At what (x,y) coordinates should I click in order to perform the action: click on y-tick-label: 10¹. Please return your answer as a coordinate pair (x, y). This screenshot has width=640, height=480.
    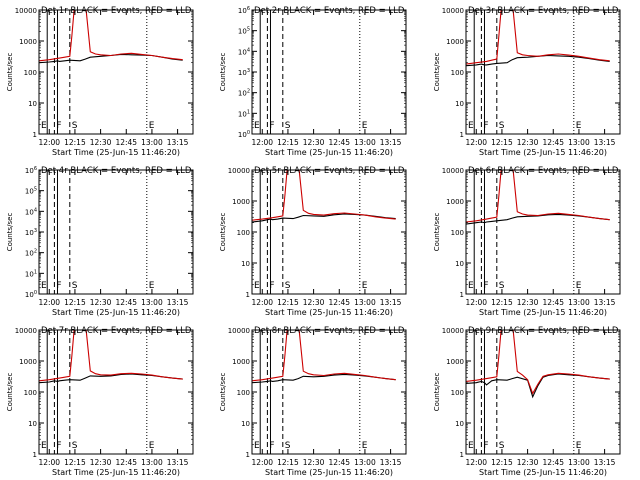
    Looking at the image, I should click on (244, 113).